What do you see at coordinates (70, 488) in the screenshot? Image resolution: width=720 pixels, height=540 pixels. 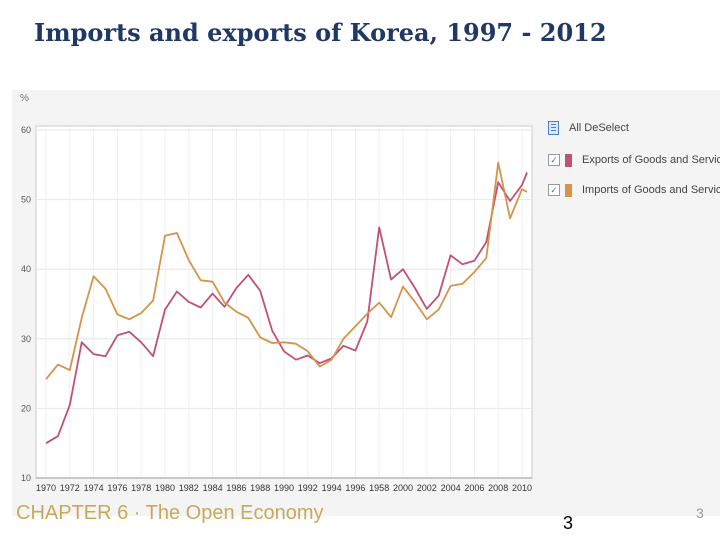 I see `x-tick-label: 1972` at bounding box center [70, 488].